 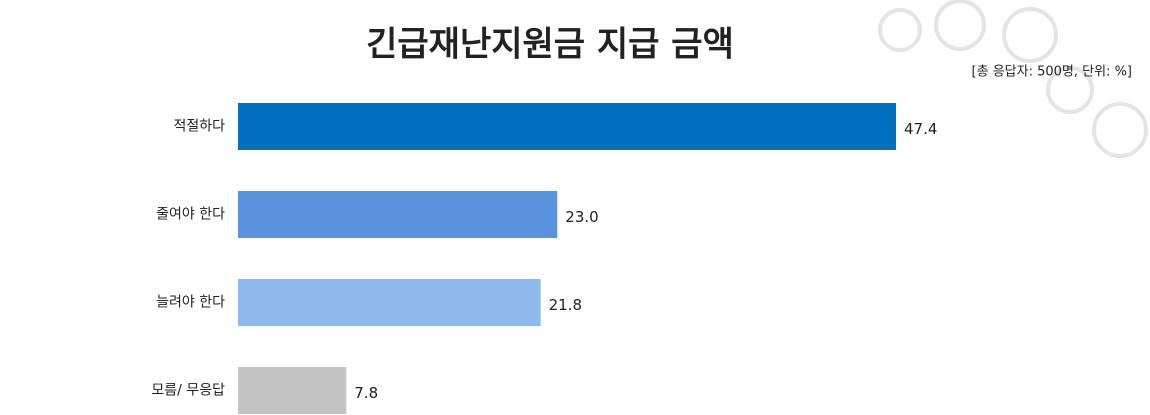 What do you see at coordinates (565, 305) in the screenshot?
I see `value-label: 21.8` at bounding box center [565, 305].